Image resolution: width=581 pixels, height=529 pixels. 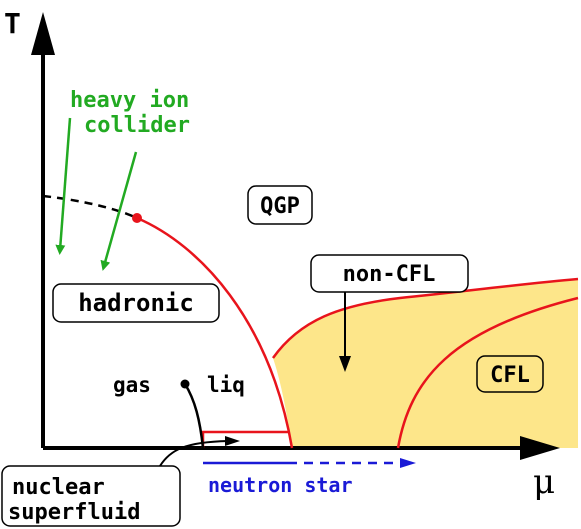 I want to click on x-axis-label: μ, so click(x=544, y=482).